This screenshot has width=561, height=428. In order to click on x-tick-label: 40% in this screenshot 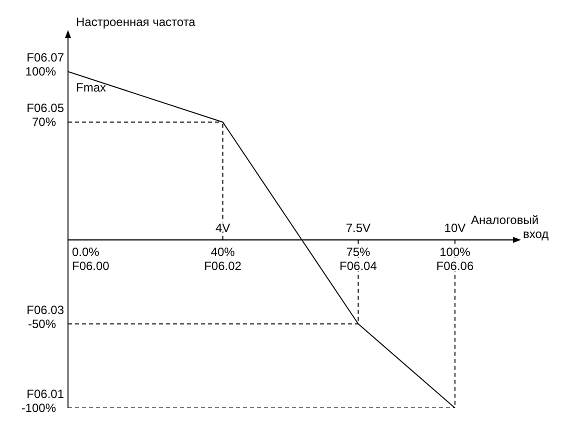, I will do `click(223, 251)`.